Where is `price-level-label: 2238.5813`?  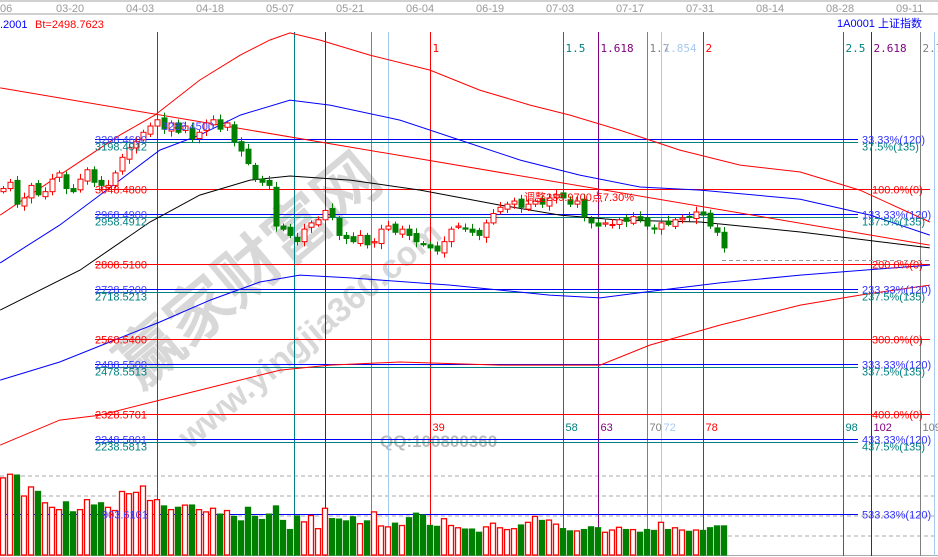
price-level-label: 2238.5813 is located at coordinates (121, 448).